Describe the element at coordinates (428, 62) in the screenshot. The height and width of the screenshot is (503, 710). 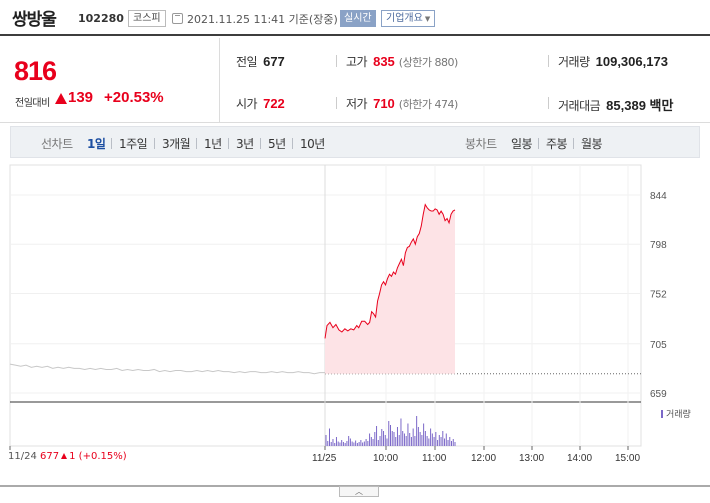
I see `upper-limit: (상한가 880)` at that location.